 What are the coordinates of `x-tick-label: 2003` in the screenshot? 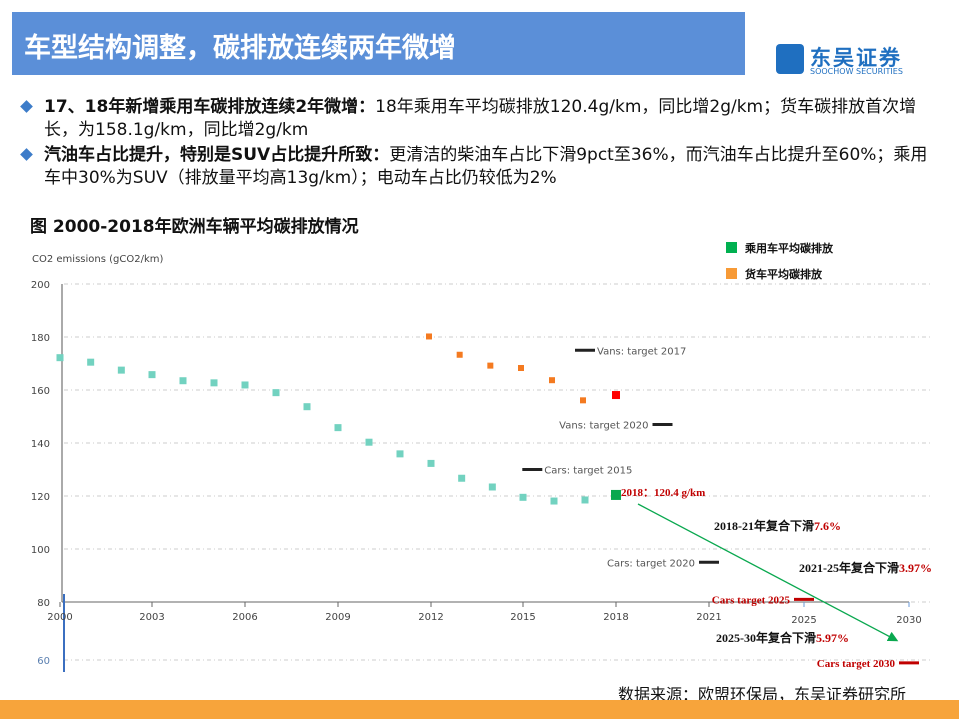 It's located at (151, 617).